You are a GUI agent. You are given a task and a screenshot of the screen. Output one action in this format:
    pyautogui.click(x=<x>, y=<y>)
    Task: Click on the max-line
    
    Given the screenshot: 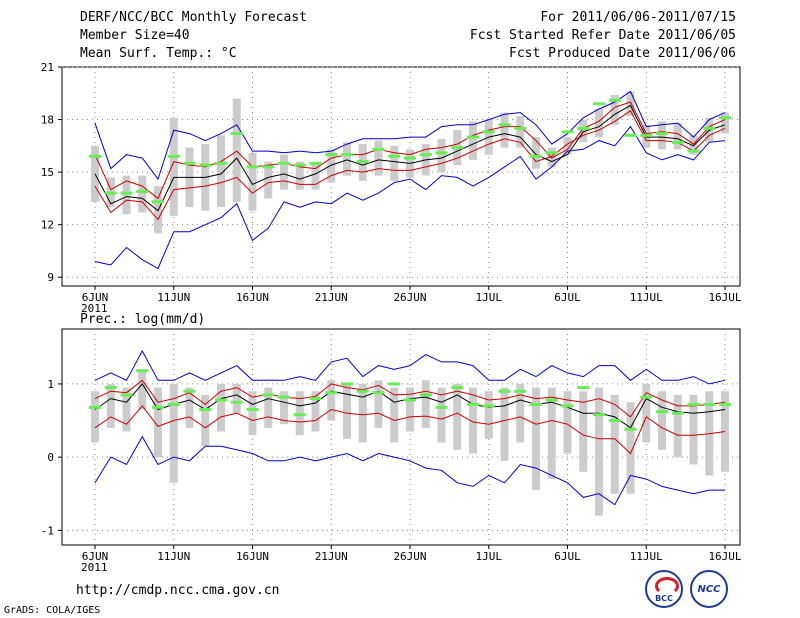 What is the action you would take?
    pyautogui.click(x=410, y=367)
    